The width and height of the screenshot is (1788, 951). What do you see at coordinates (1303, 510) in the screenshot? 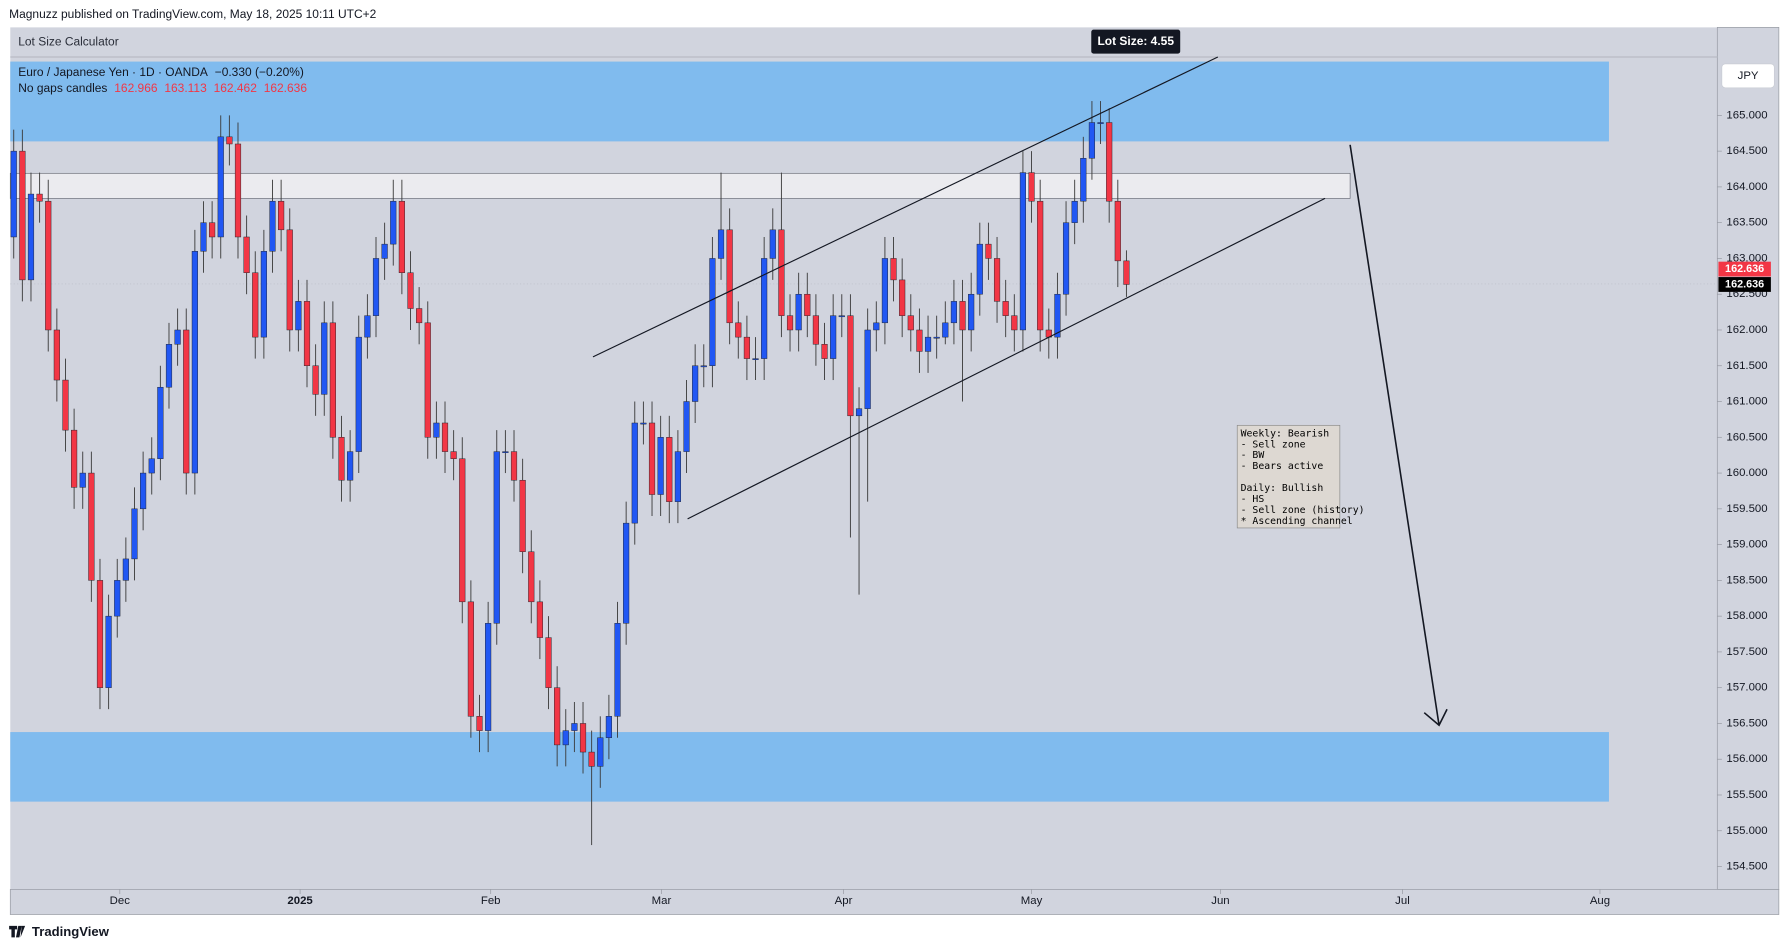
I see `annotation-line: - Sell zone (history)` at bounding box center [1303, 510].